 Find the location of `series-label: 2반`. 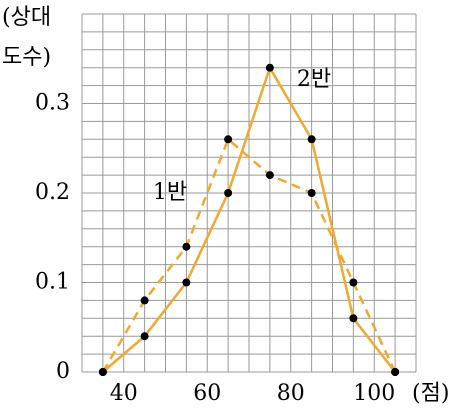

series-label: 2반 is located at coordinates (314, 79).